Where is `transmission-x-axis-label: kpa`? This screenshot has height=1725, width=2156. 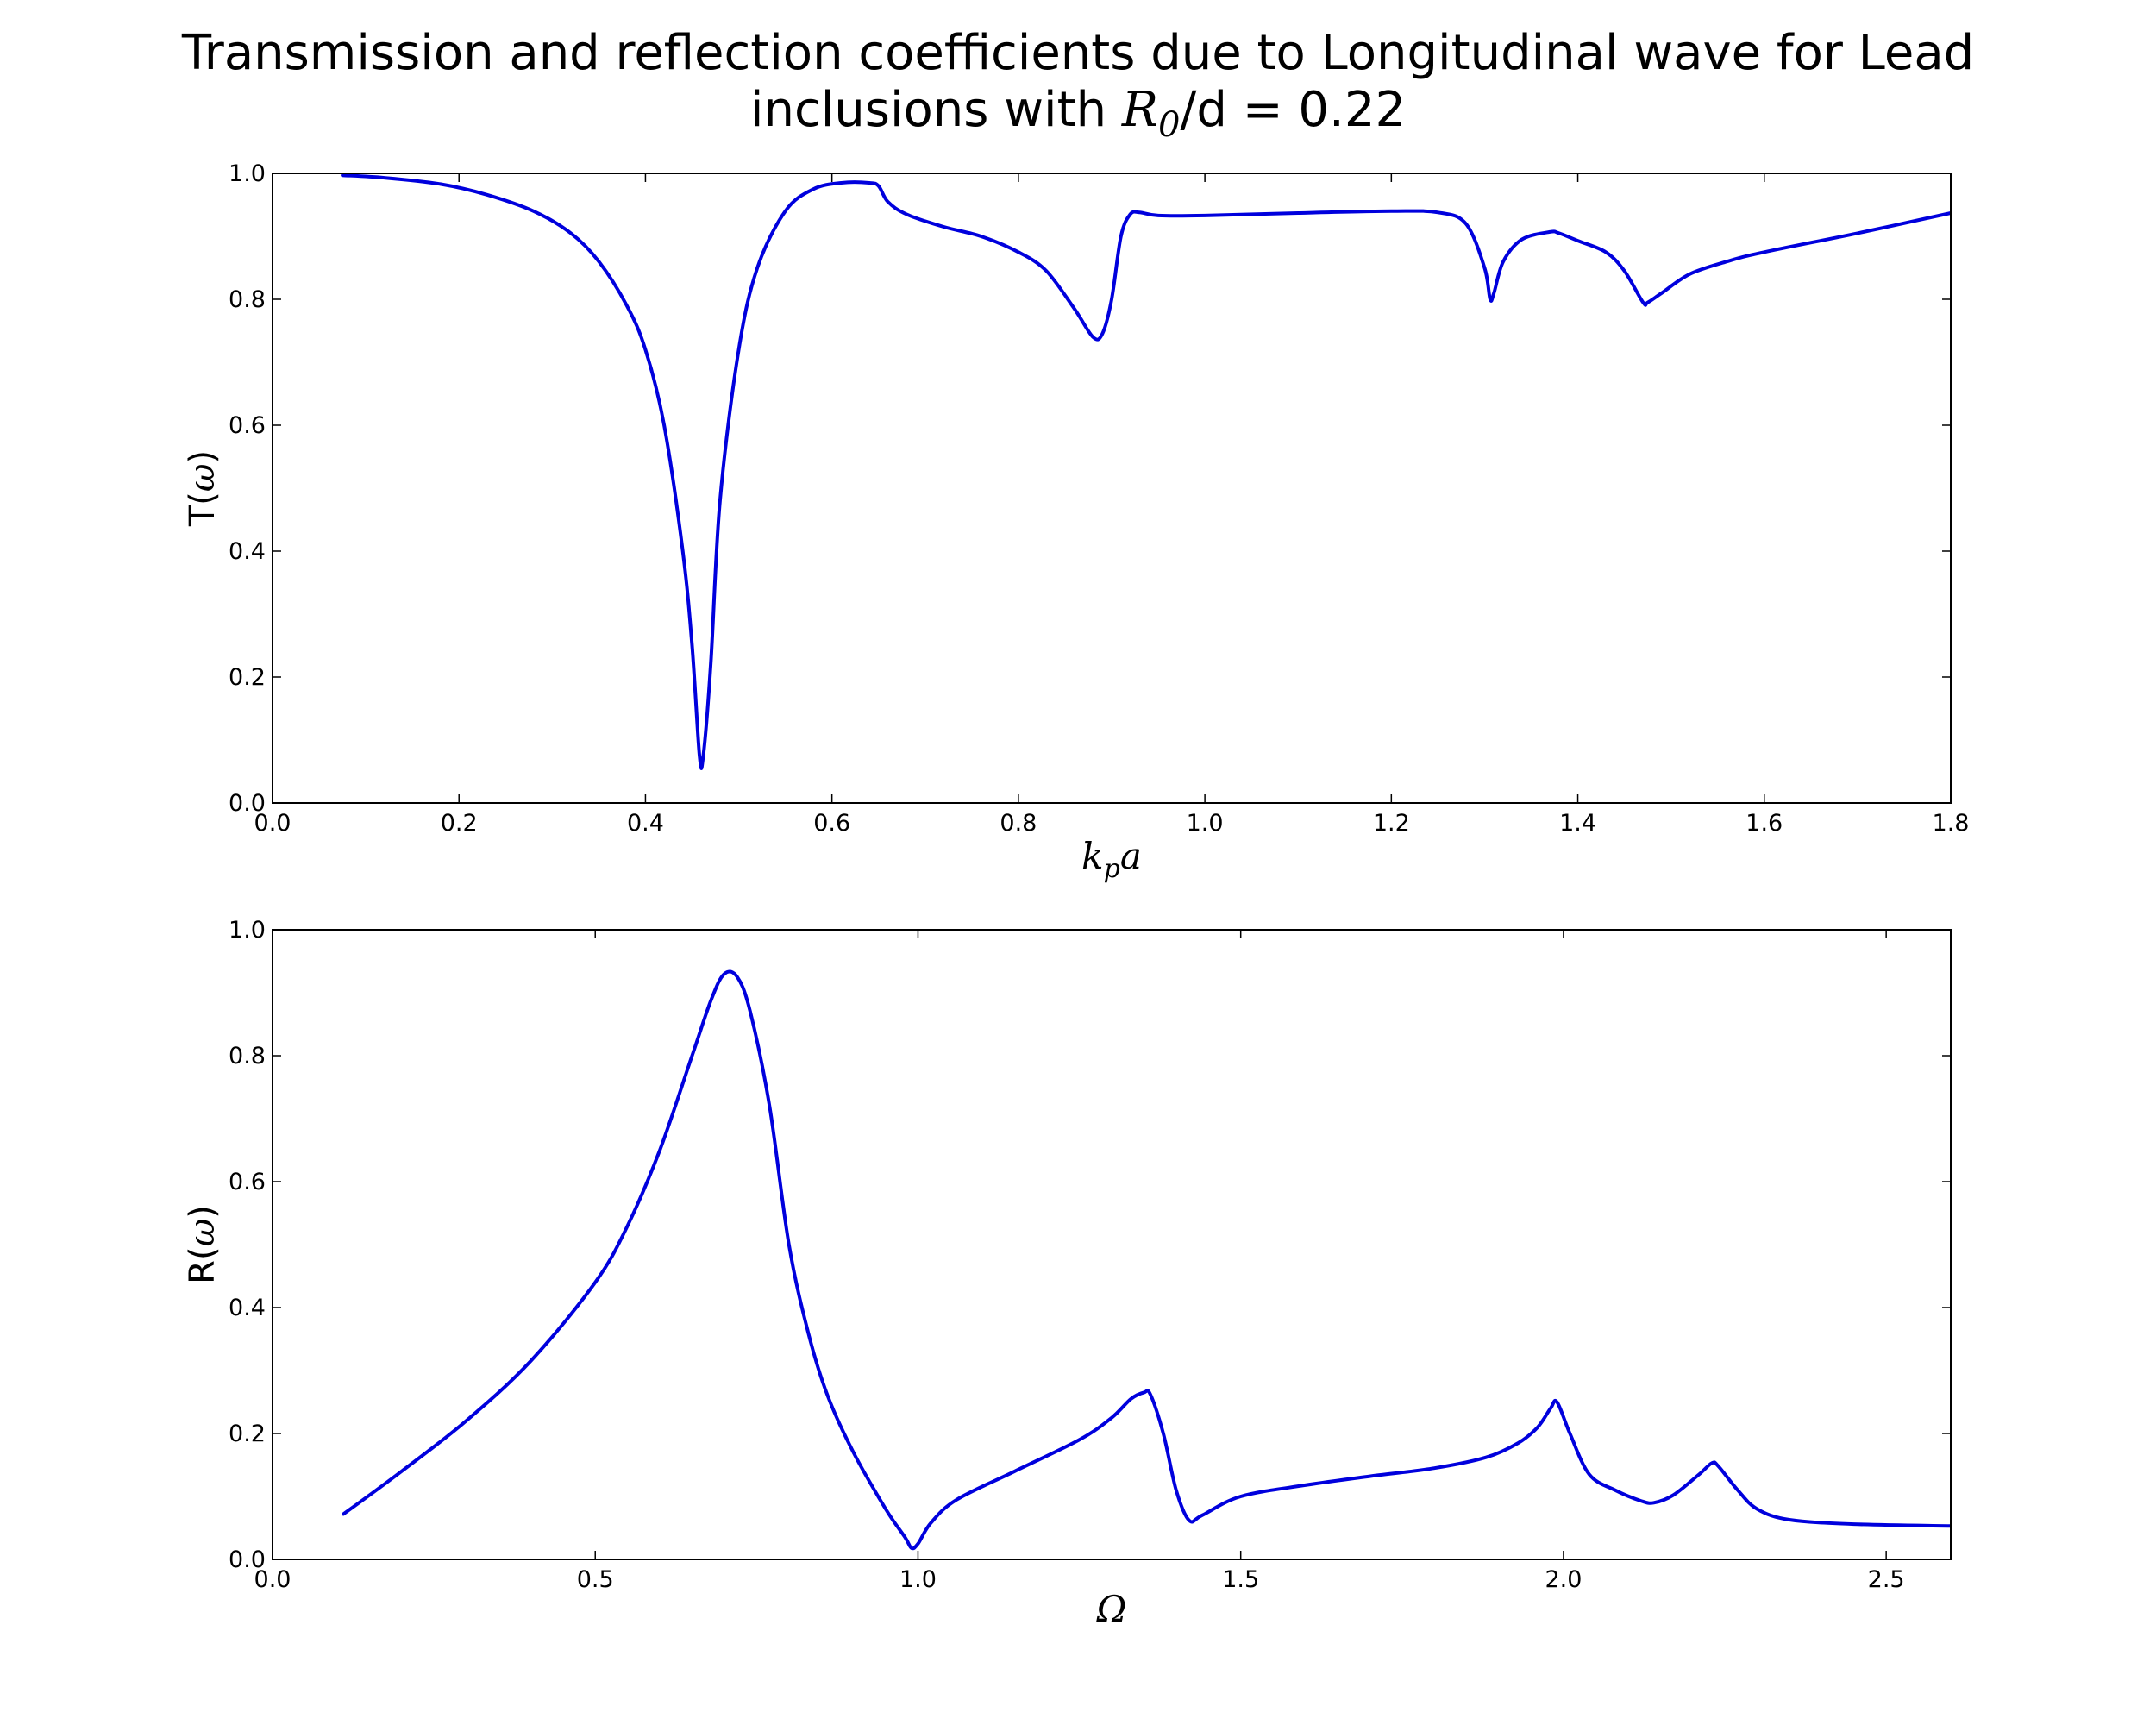 transmission-x-axis-label: kpa is located at coordinates (1111, 860).